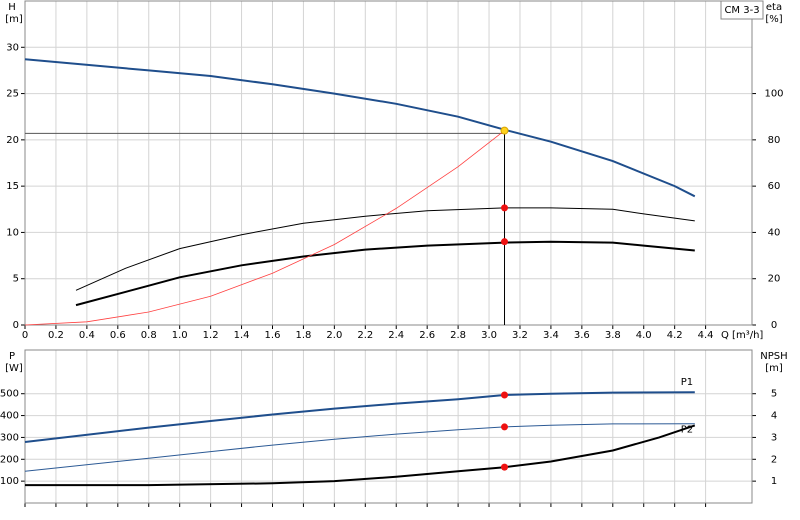  Describe the element at coordinates (520, 335) in the screenshot. I see `x-tick-label: 3.2` at that location.